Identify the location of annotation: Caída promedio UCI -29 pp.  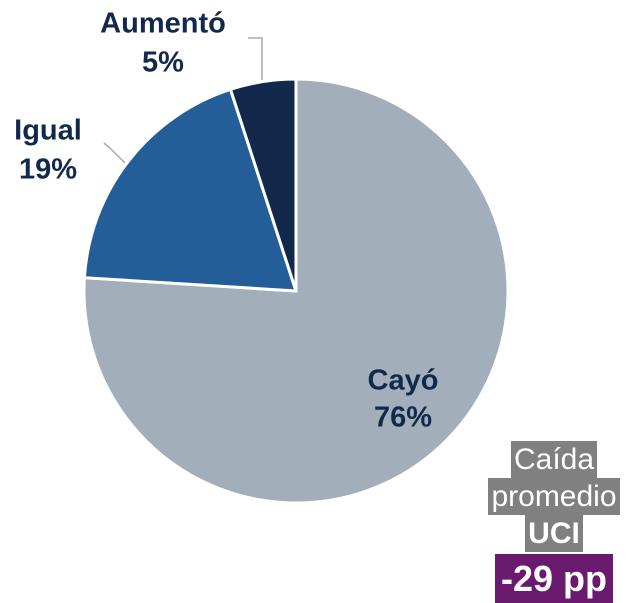
(552, 522).